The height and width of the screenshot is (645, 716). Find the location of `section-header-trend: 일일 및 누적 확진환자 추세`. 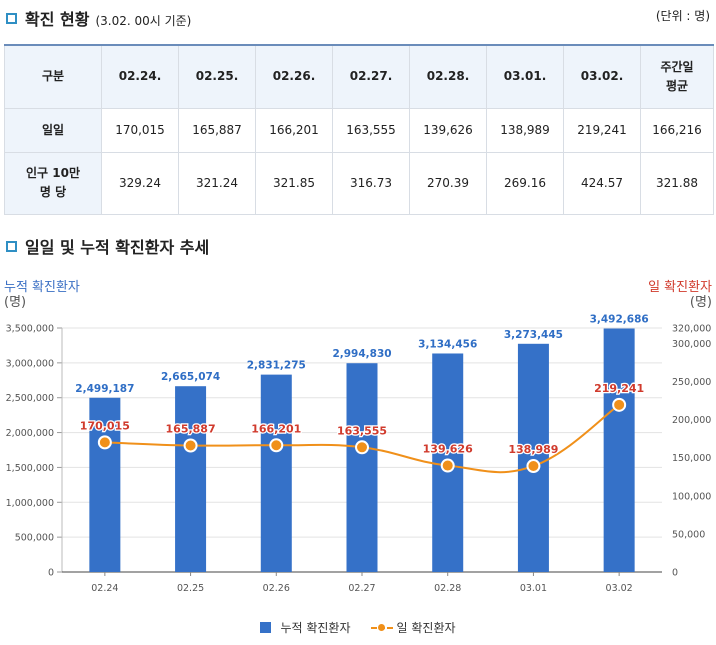

section-header-trend: 일일 및 누적 확진환자 추세 is located at coordinates (107, 246).